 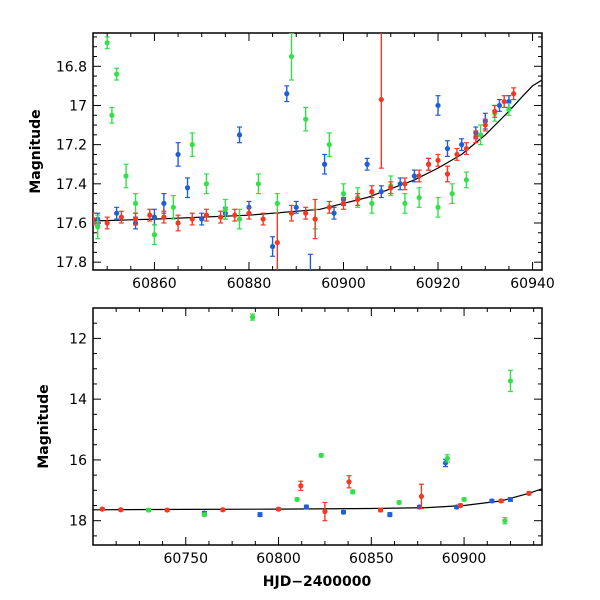 I want to click on x-tick-label: 60800, so click(x=278, y=559).